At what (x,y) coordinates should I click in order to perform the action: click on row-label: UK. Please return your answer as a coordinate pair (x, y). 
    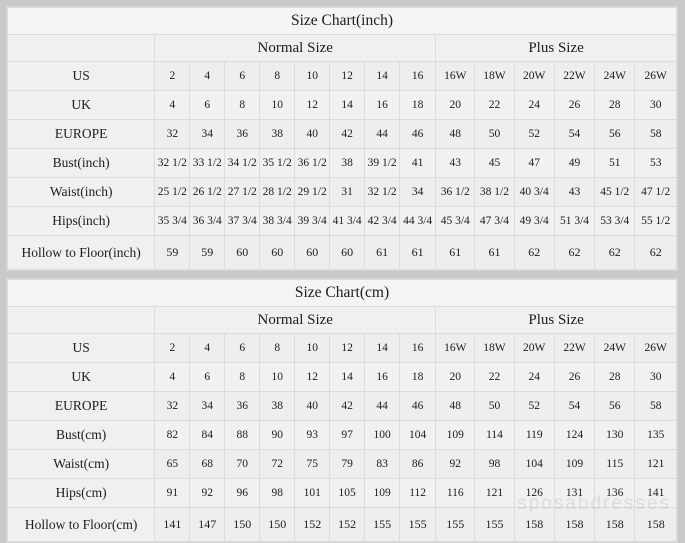
    Looking at the image, I should click on (81, 105).